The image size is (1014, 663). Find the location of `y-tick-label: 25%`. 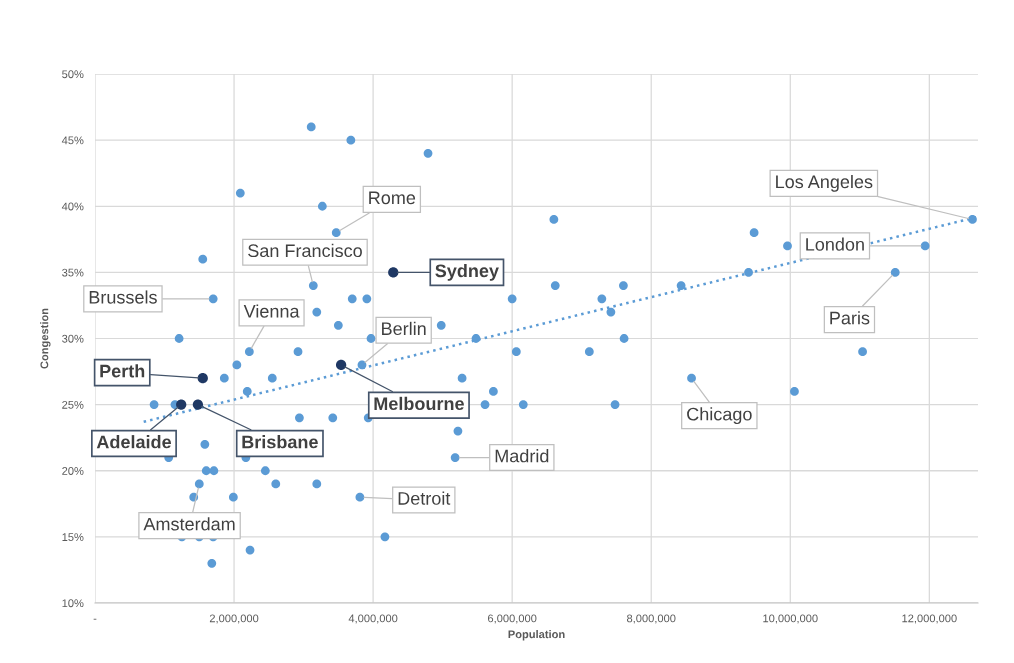

y-tick-label: 25% is located at coordinates (73, 404).